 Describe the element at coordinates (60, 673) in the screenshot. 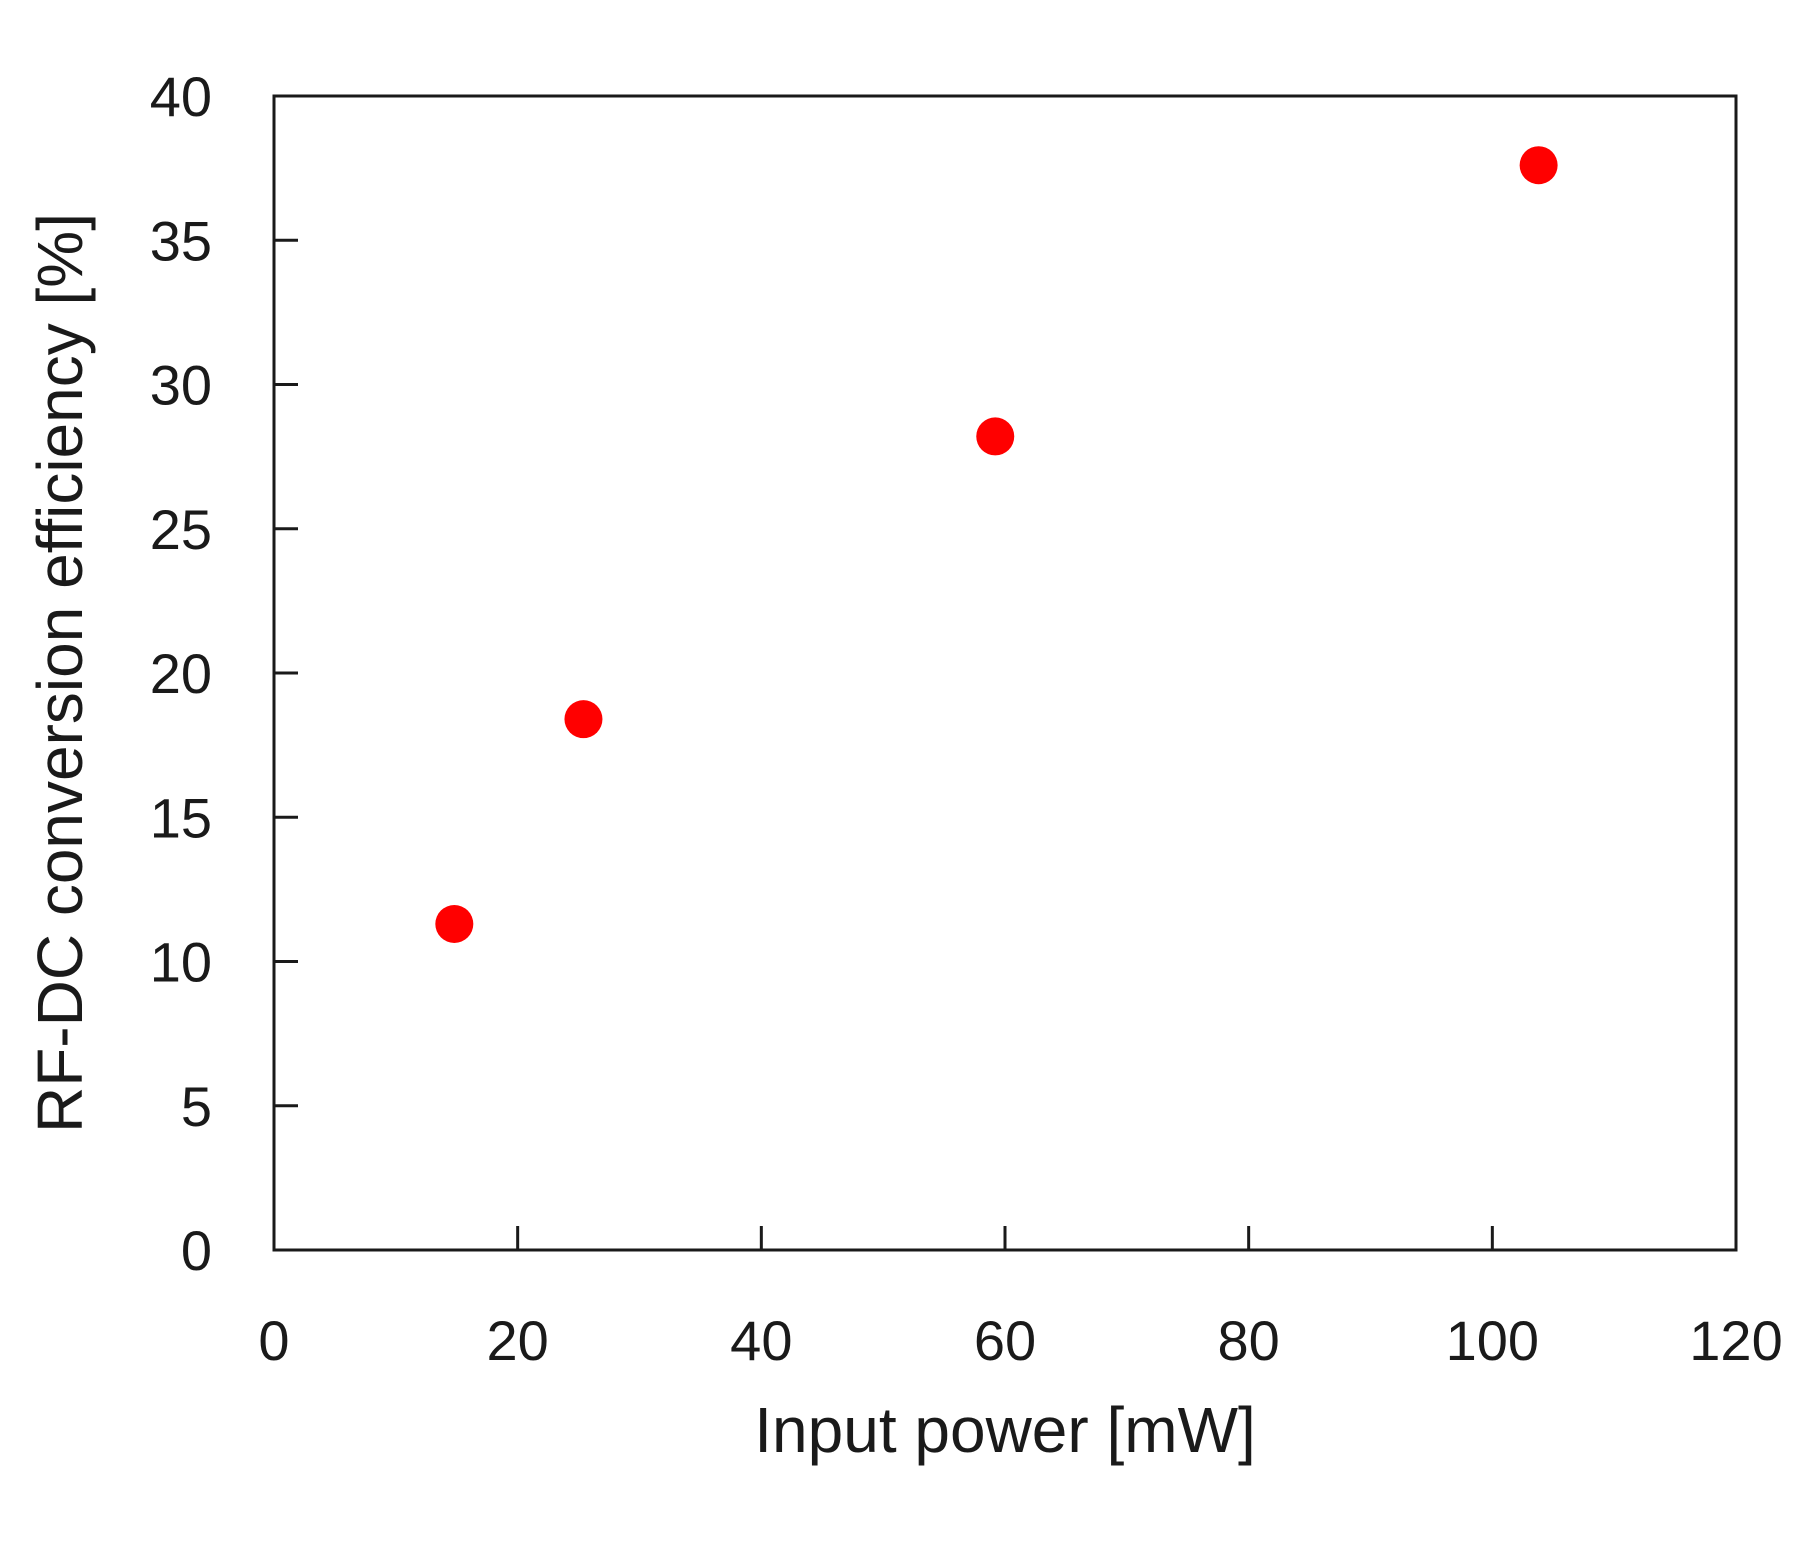

I see `y-axis-title: RF-DC conversion efficiency [%]` at that location.